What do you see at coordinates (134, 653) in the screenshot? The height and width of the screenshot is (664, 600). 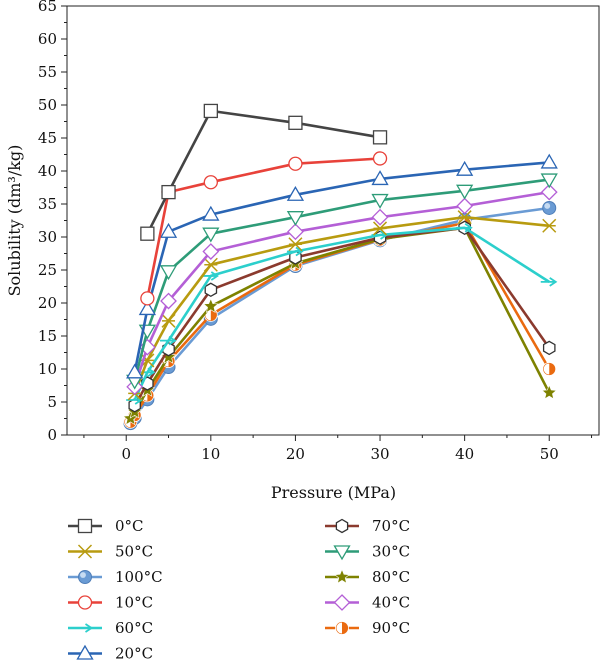 I see `legend-label: 20°C` at bounding box center [134, 653].